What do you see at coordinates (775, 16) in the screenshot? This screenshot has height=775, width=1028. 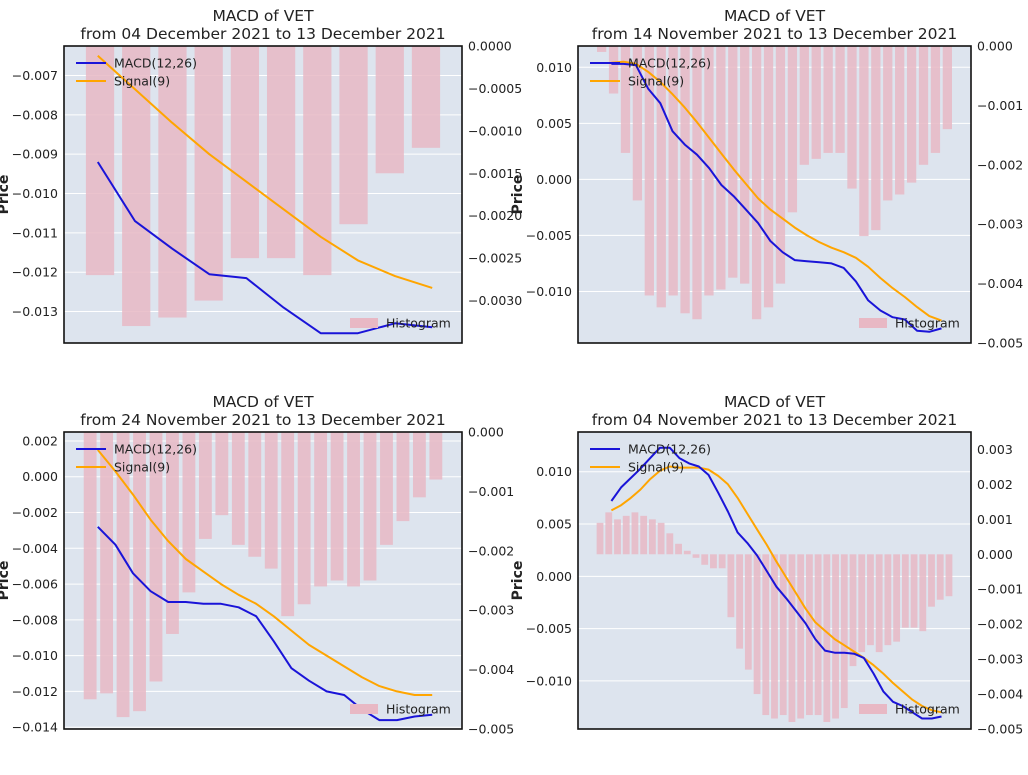 I see `chart-title: MACD of VET` at bounding box center [775, 16].